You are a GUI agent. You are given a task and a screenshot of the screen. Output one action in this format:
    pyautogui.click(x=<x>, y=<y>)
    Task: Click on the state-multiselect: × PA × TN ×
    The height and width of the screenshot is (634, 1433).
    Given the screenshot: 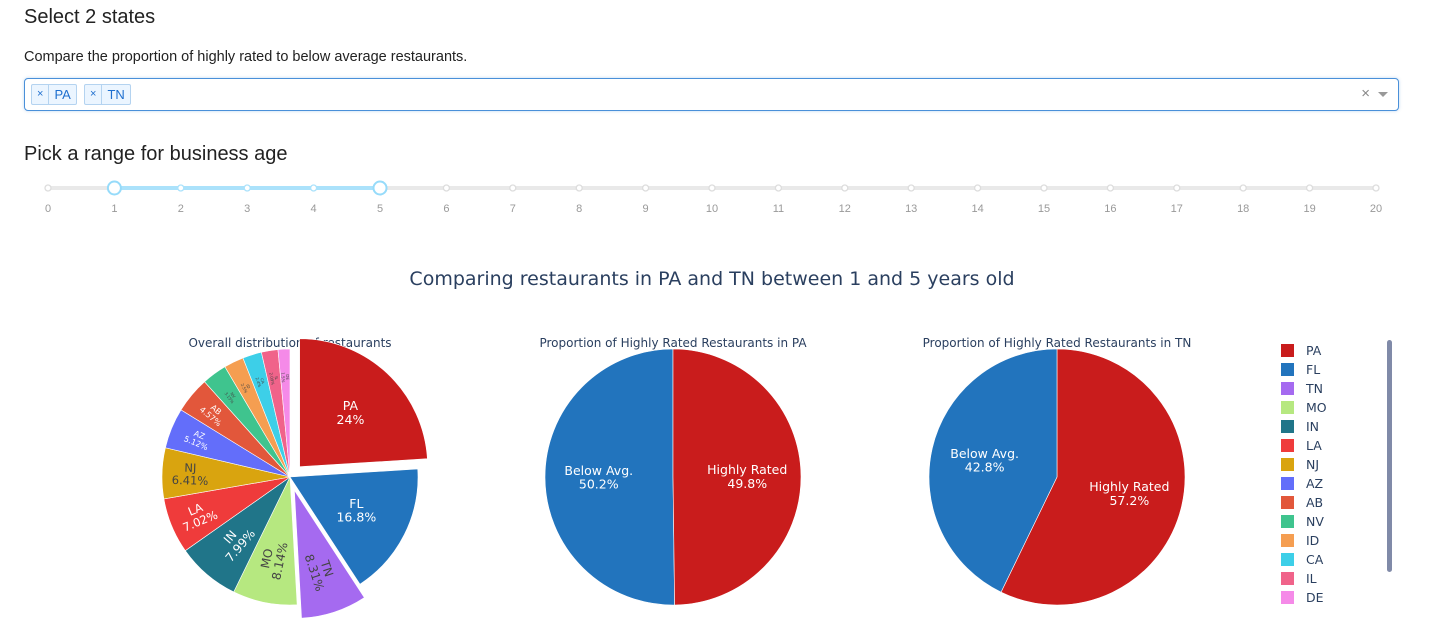 What is the action you would take?
    pyautogui.click(x=711, y=94)
    